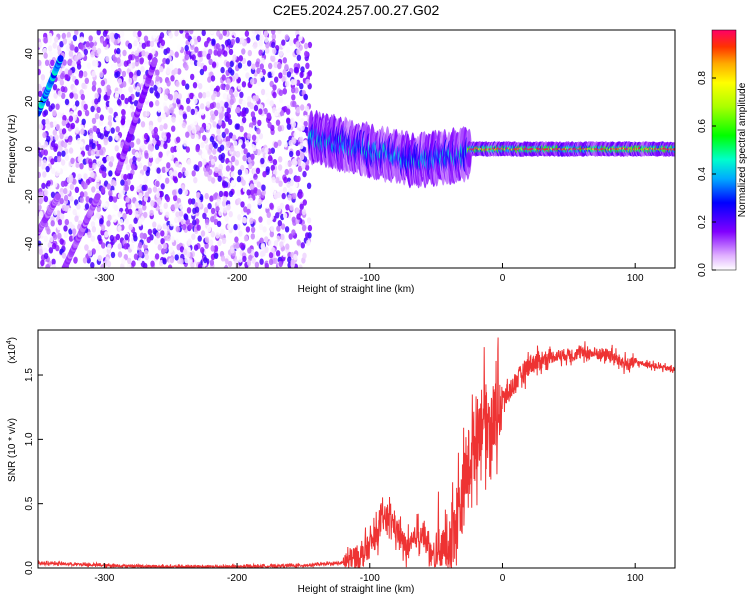  Describe the element at coordinates (702, 270) in the screenshot. I see `colorbar-tick-label: 0.0` at that location.